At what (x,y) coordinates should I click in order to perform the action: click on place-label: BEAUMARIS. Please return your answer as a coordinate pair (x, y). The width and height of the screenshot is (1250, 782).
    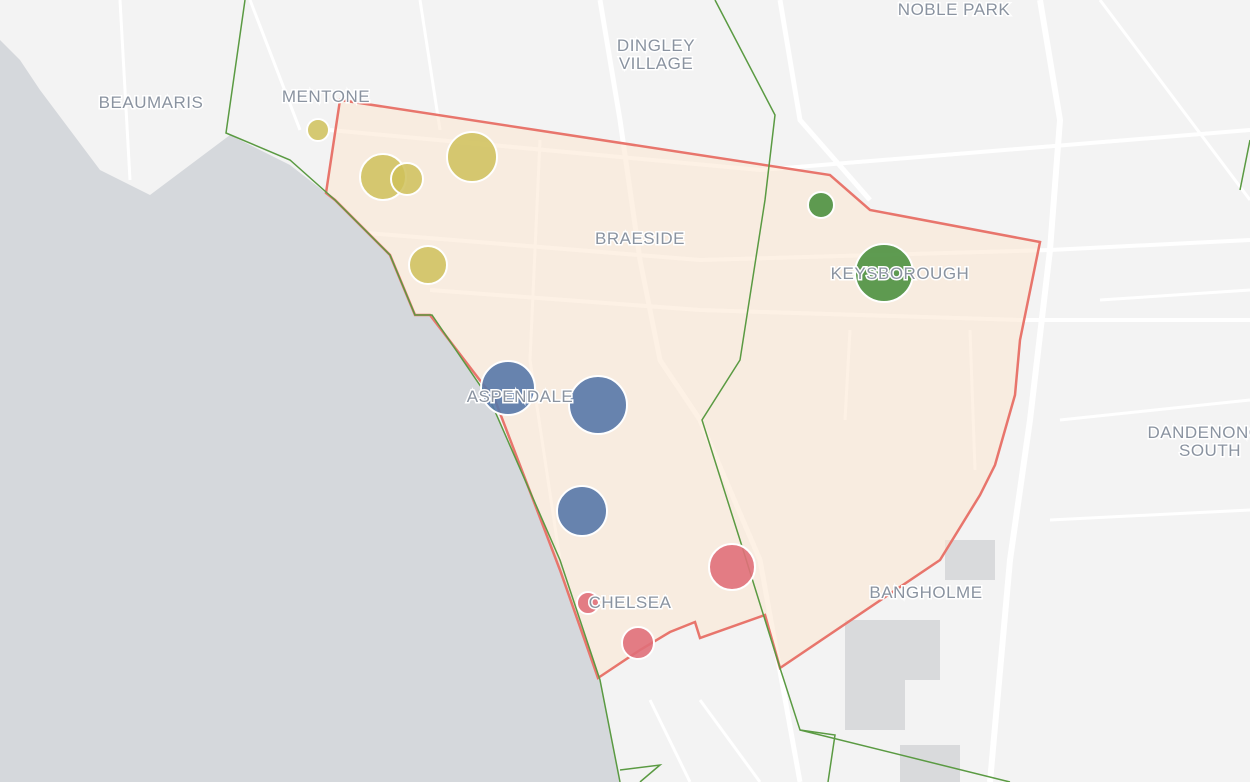
    Looking at the image, I should click on (151, 102).